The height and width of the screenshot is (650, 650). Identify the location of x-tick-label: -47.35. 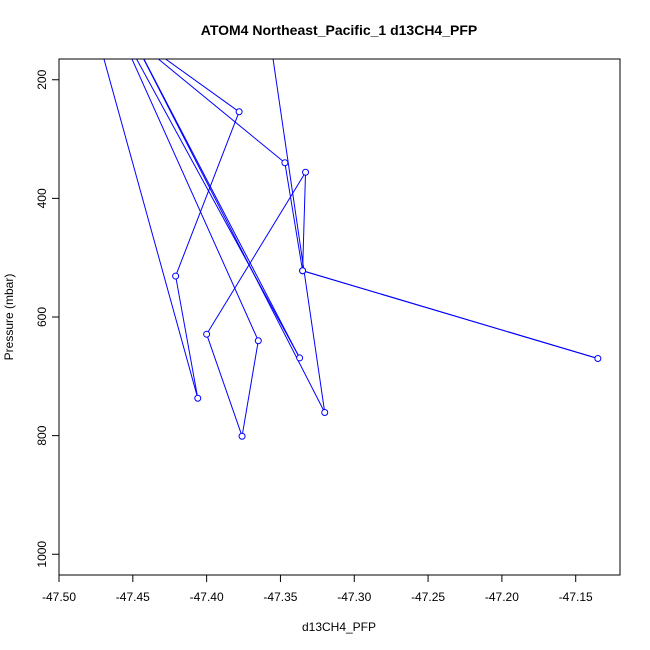
(280, 597).